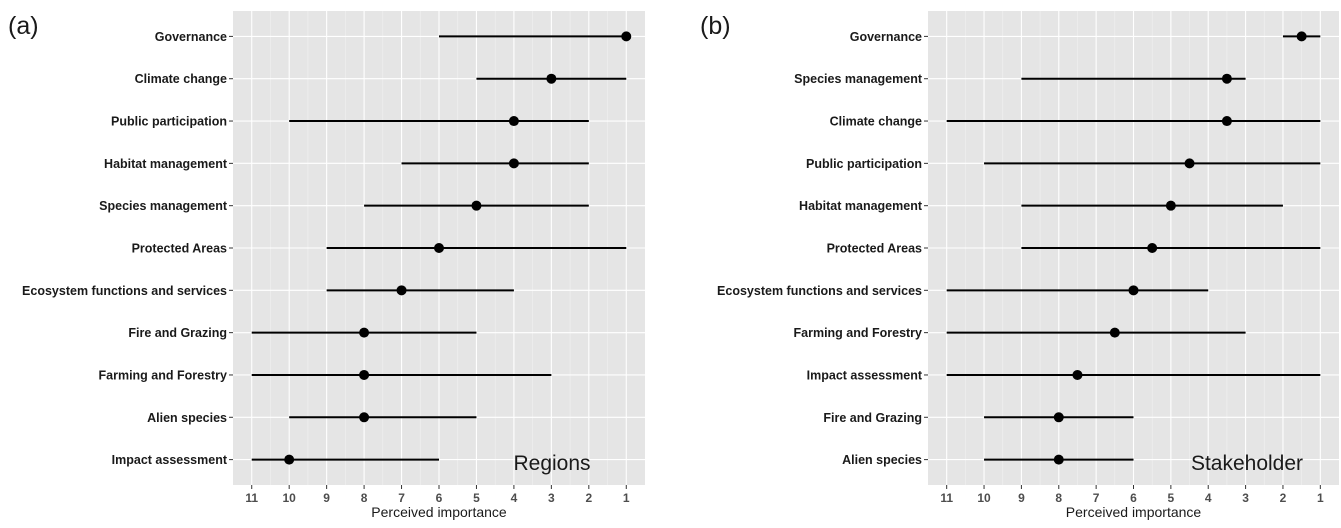 The width and height of the screenshot is (1341, 528). I want to click on panel-annotation: Stakeholder, so click(1247, 463).